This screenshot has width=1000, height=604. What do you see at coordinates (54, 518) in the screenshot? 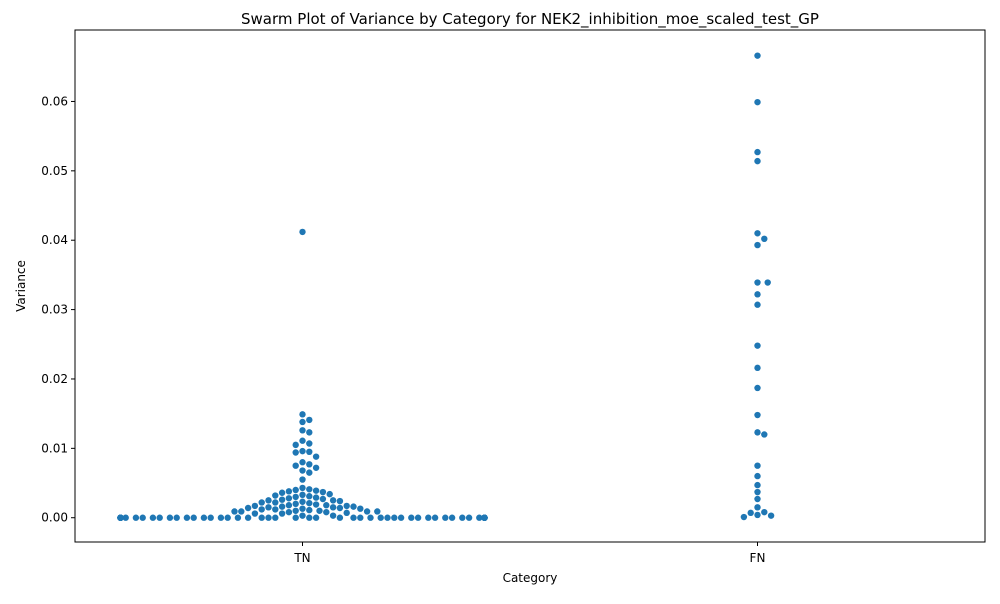
I see `y-tick-label: 0.00` at bounding box center [54, 518].